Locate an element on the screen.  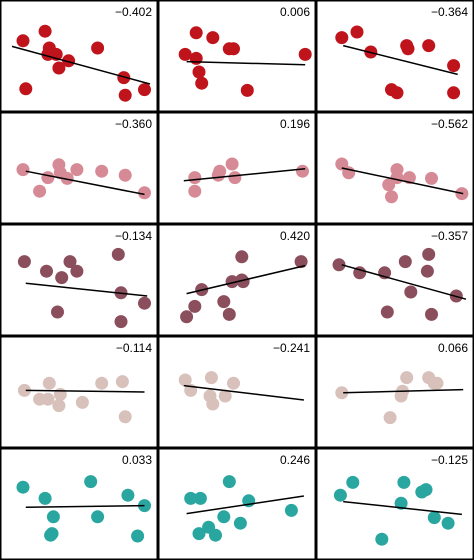
correlation-label: 0.006 is located at coordinates (295, 12).